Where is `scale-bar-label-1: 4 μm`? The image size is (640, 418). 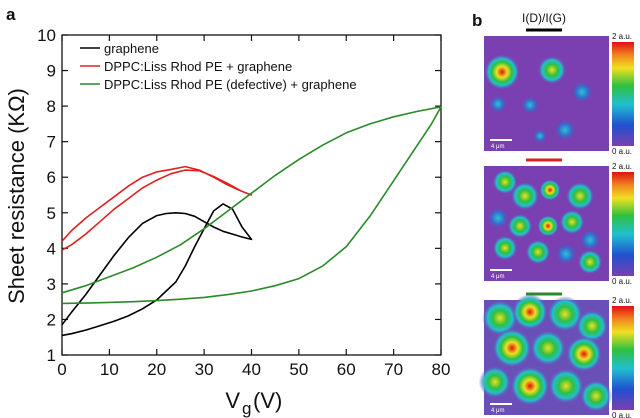
scale-bar-label-1: 4 μm is located at coordinates (497, 147).